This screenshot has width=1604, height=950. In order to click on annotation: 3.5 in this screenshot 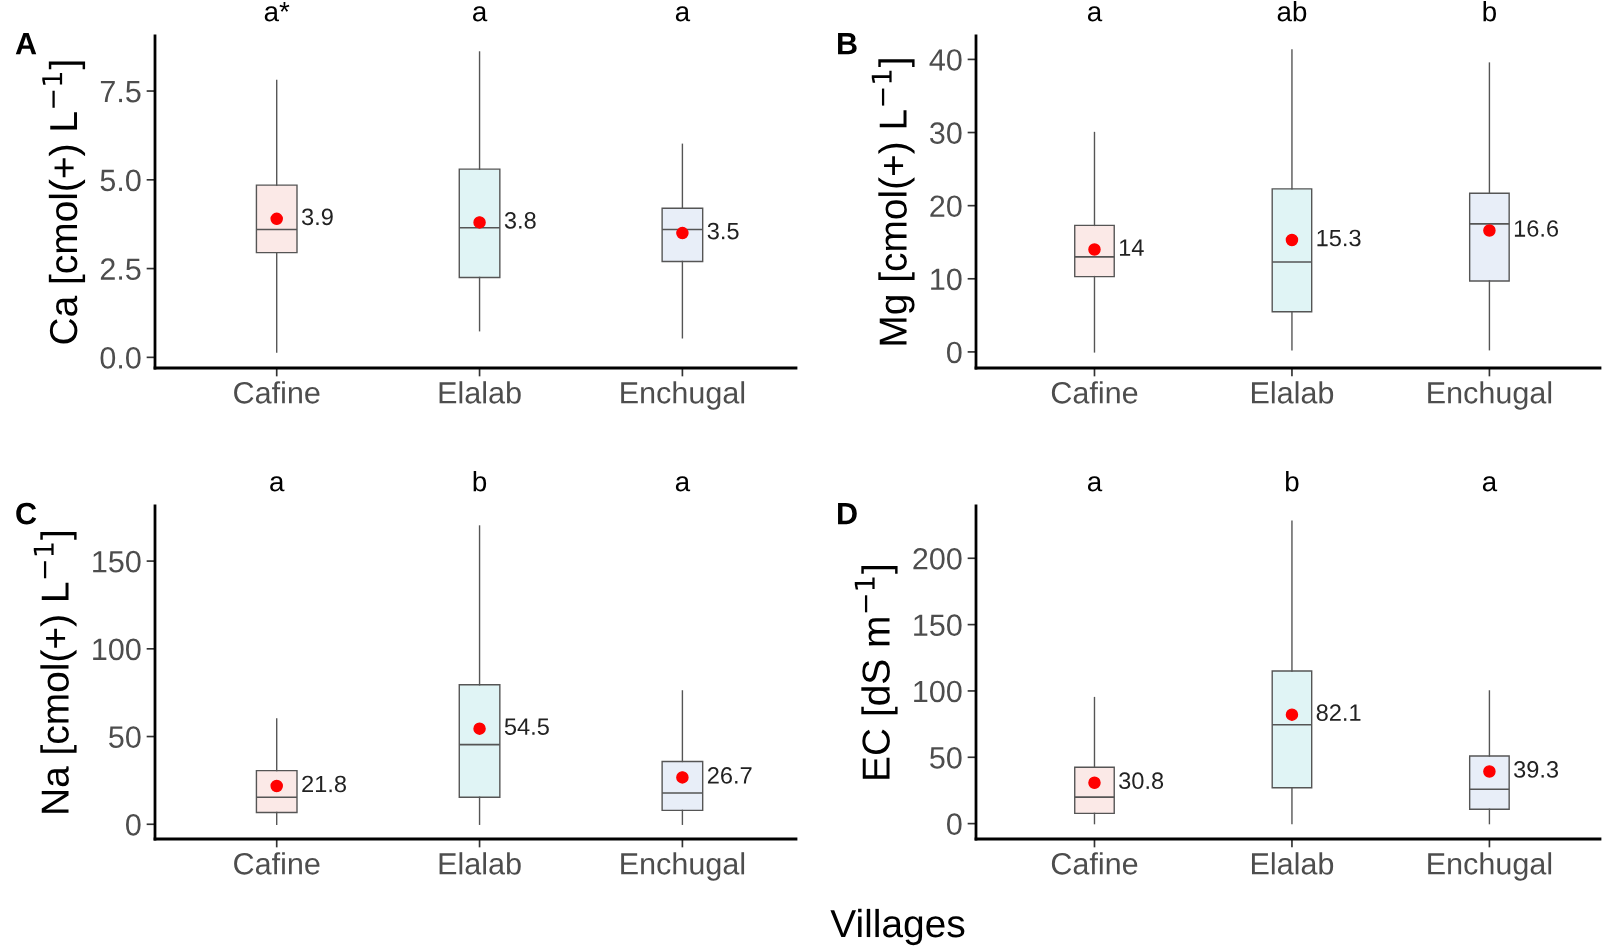, I will do `click(723, 231)`.